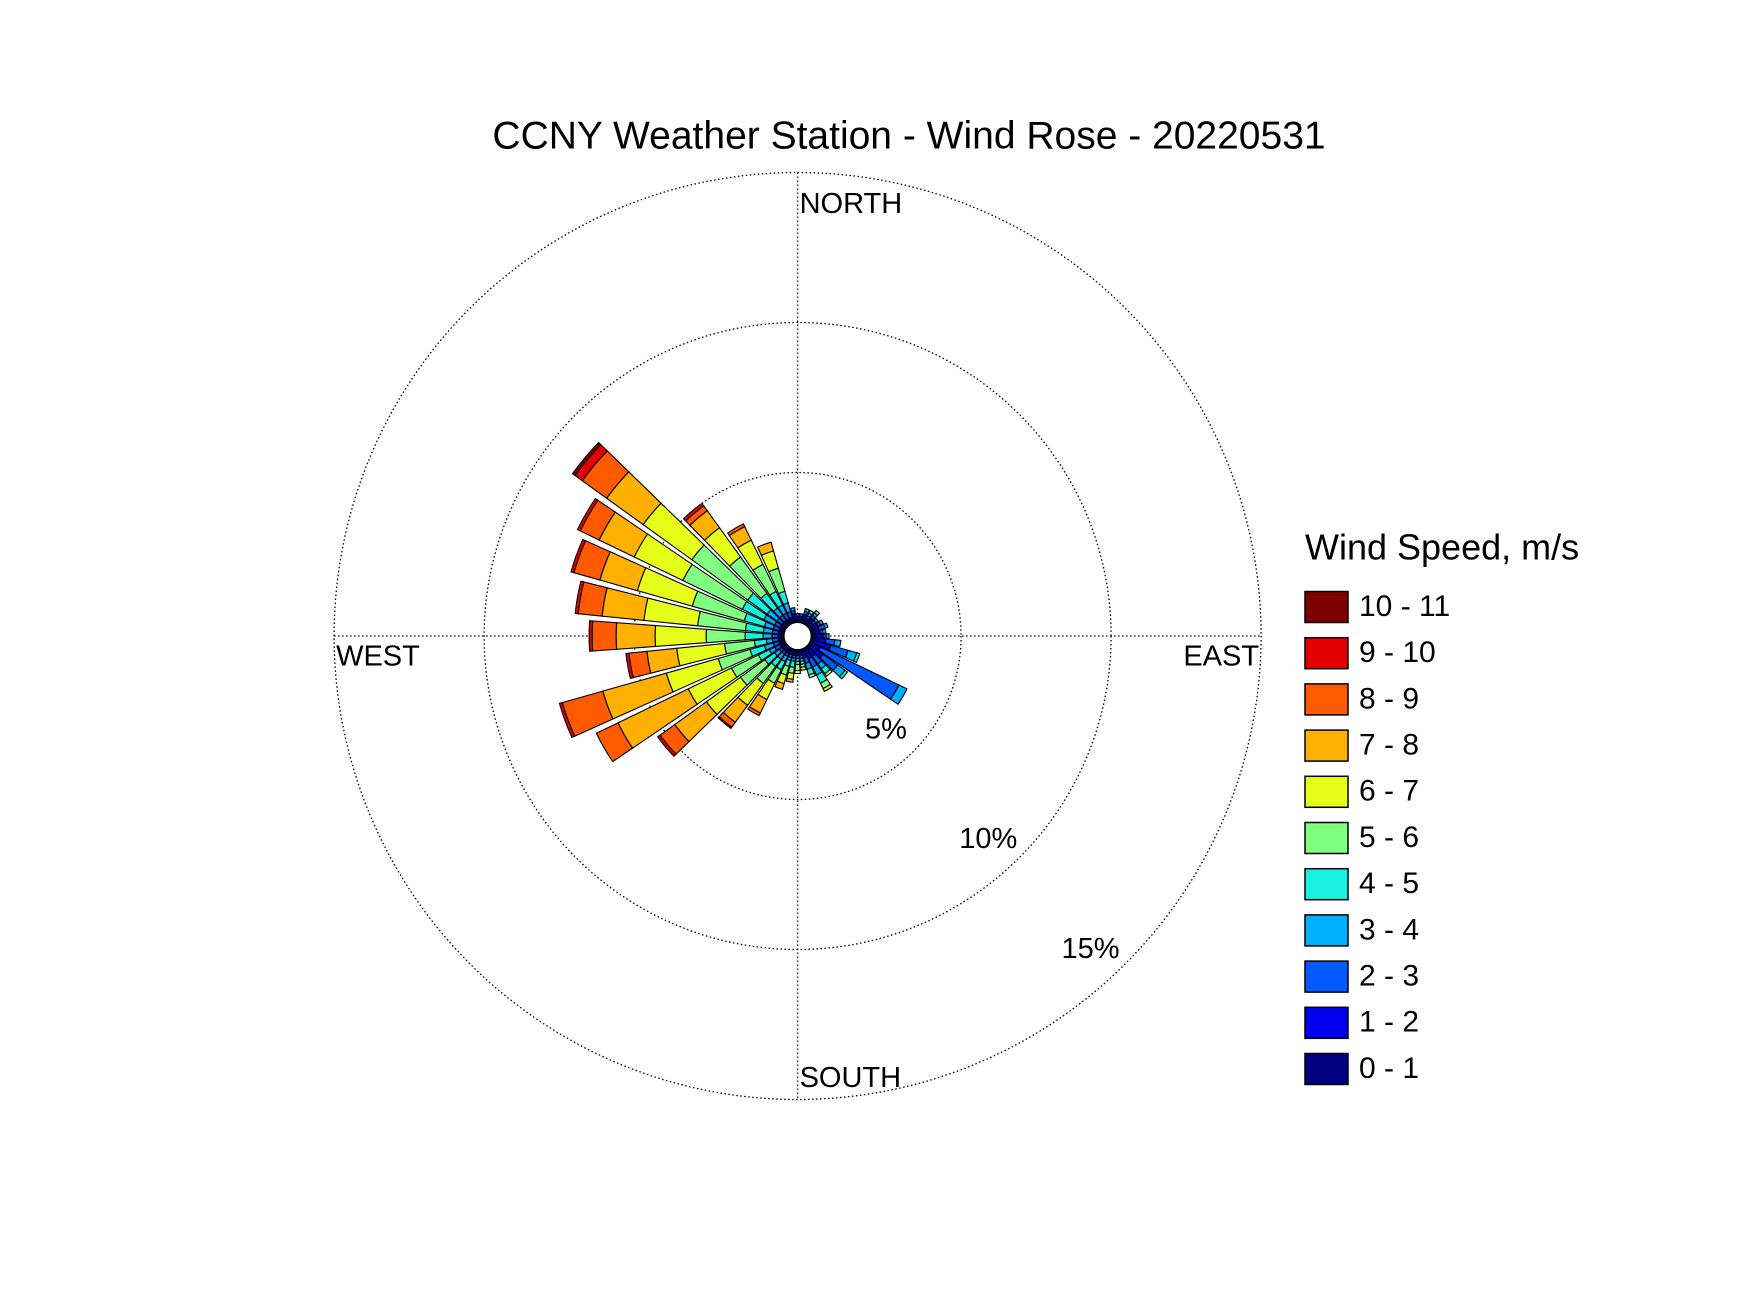 The width and height of the screenshot is (1750, 1313). What do you see at coordinates (1397, 652) in the screenshot?
I see `legend-label: 9 - 10` at bounding box center [1397, 652].